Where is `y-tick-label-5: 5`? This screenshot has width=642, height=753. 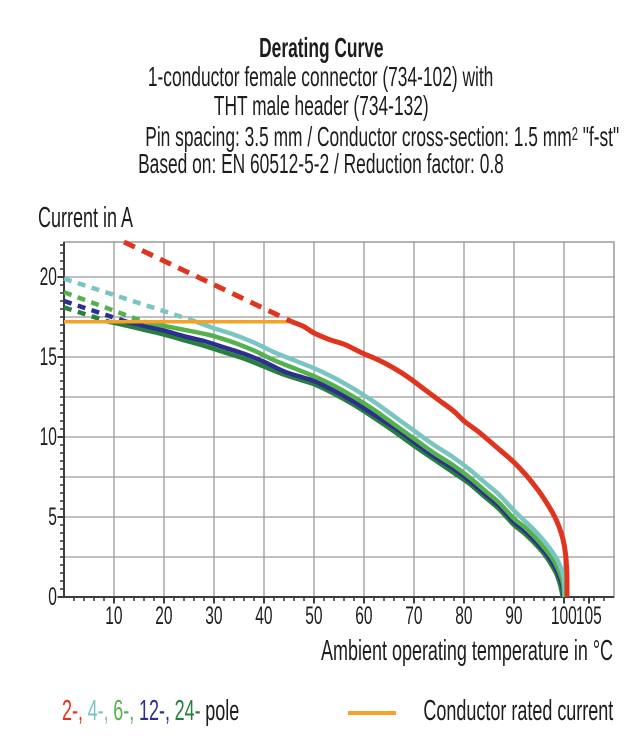
y-tick-label-5: 5 is located at coordinates (52, 517).